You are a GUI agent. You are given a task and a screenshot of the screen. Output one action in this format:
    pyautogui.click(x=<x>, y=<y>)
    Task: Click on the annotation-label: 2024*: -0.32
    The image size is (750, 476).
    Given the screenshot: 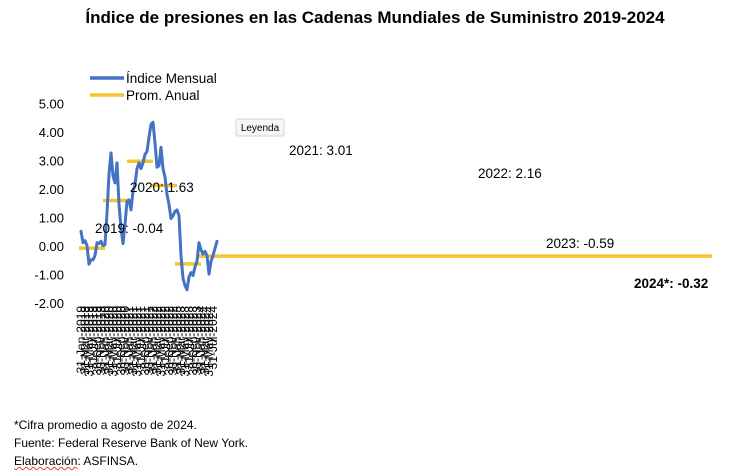 What is the action you would take?
    pyautogui.click(x=671, y=283)
    